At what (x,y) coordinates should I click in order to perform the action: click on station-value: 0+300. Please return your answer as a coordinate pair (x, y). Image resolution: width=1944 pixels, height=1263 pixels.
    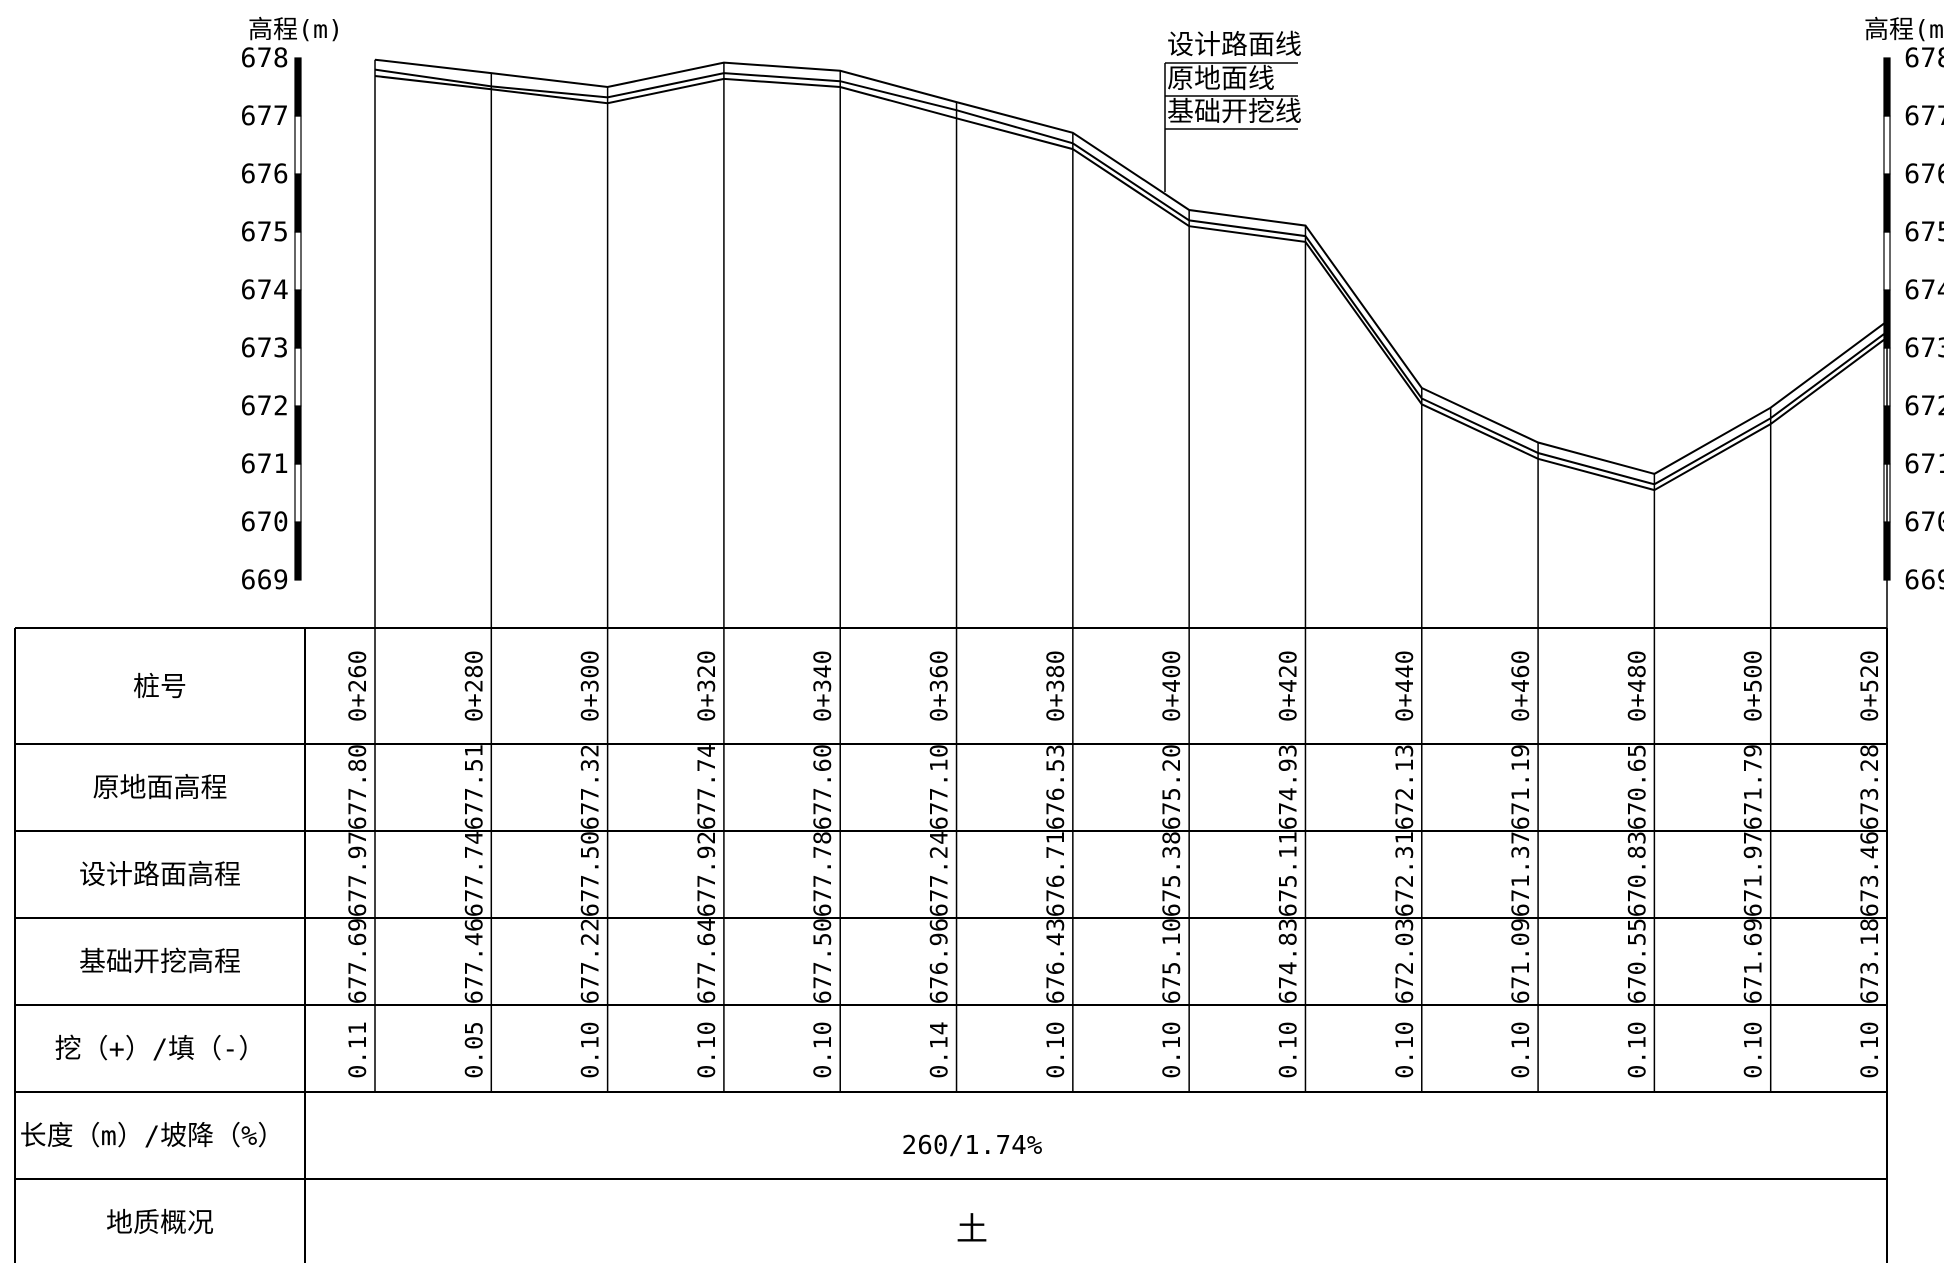
    Looking at the image, I should click on (591, 686).